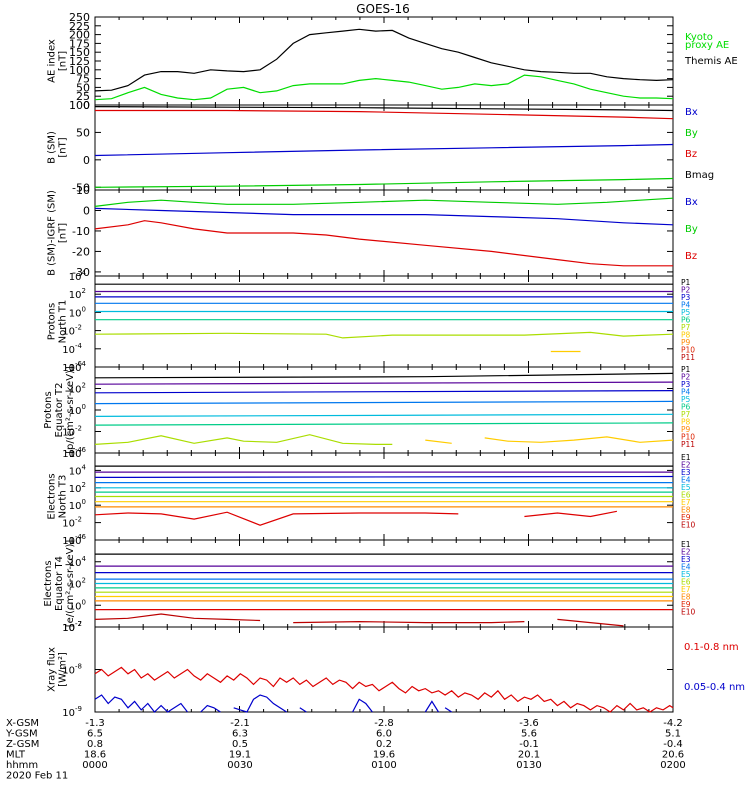 This screenshot has width=750, height=800. What do you see at coordinates (79, 52) in the screenshot?
I see `y-tick-label: 150` at bounding box center [79, 52].